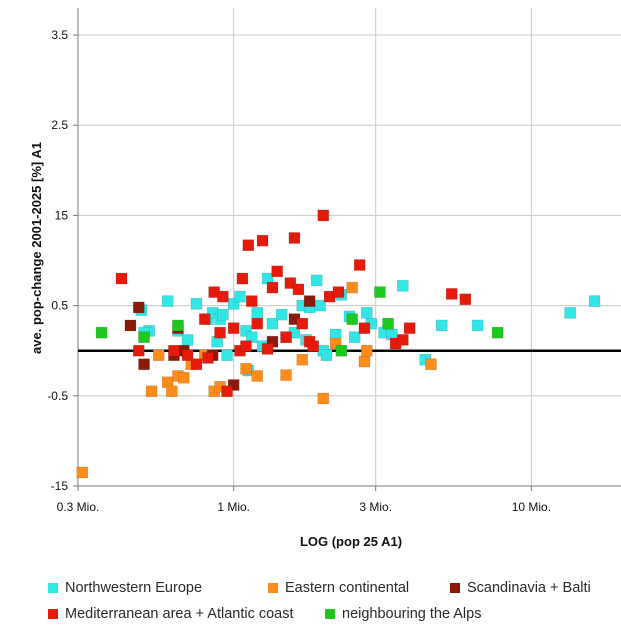 Image resolution: width=621 pixels, height=630 pixels. I want to click on legend-item: Eastern continental, so click(338, 588).